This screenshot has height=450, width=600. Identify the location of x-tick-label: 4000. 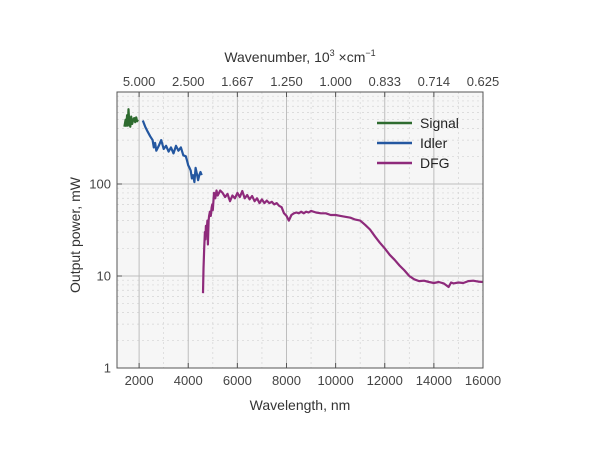
(188, 380).